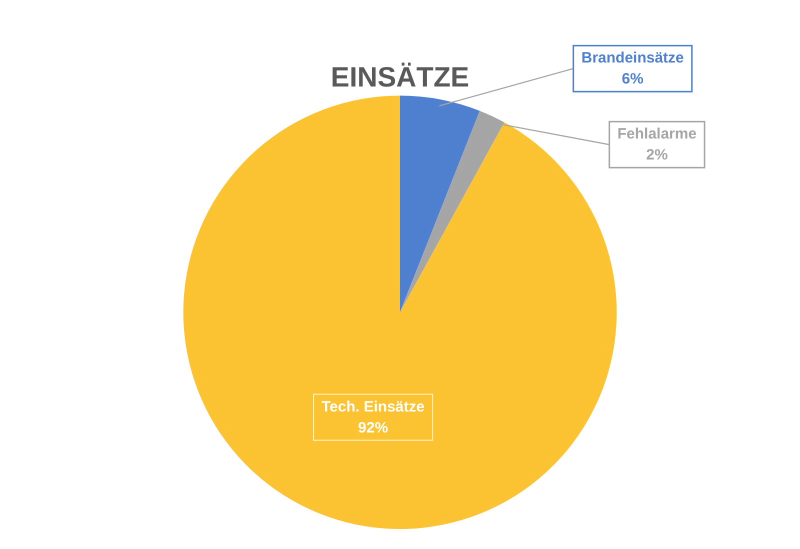  I want to click on slice-label: Tech. Einsätze, so click(373, 407).